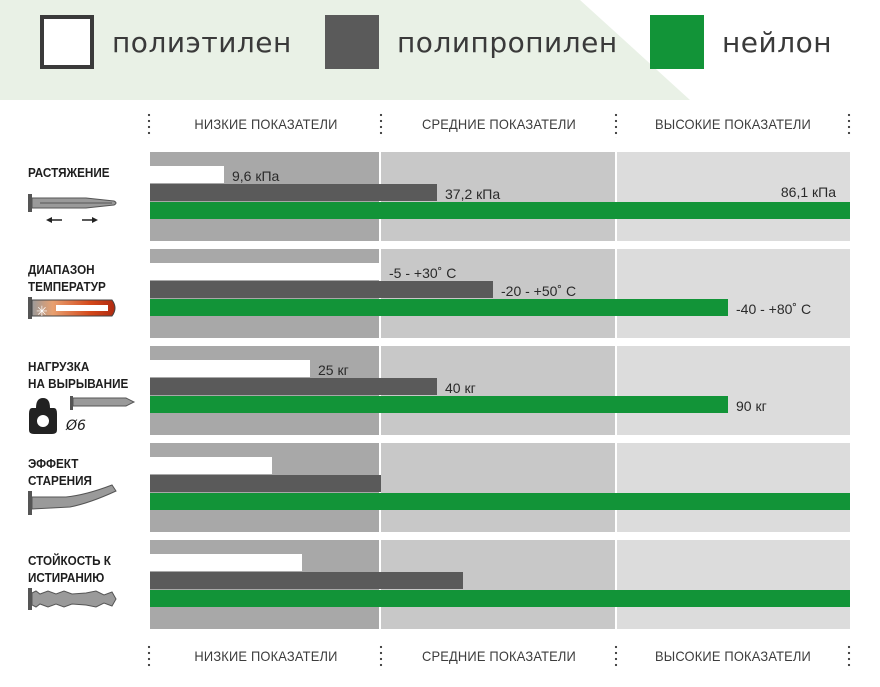  I want to click on row-label: ДИАПАЗОН ТЕМПЕРАТУР, so click(67, 278).